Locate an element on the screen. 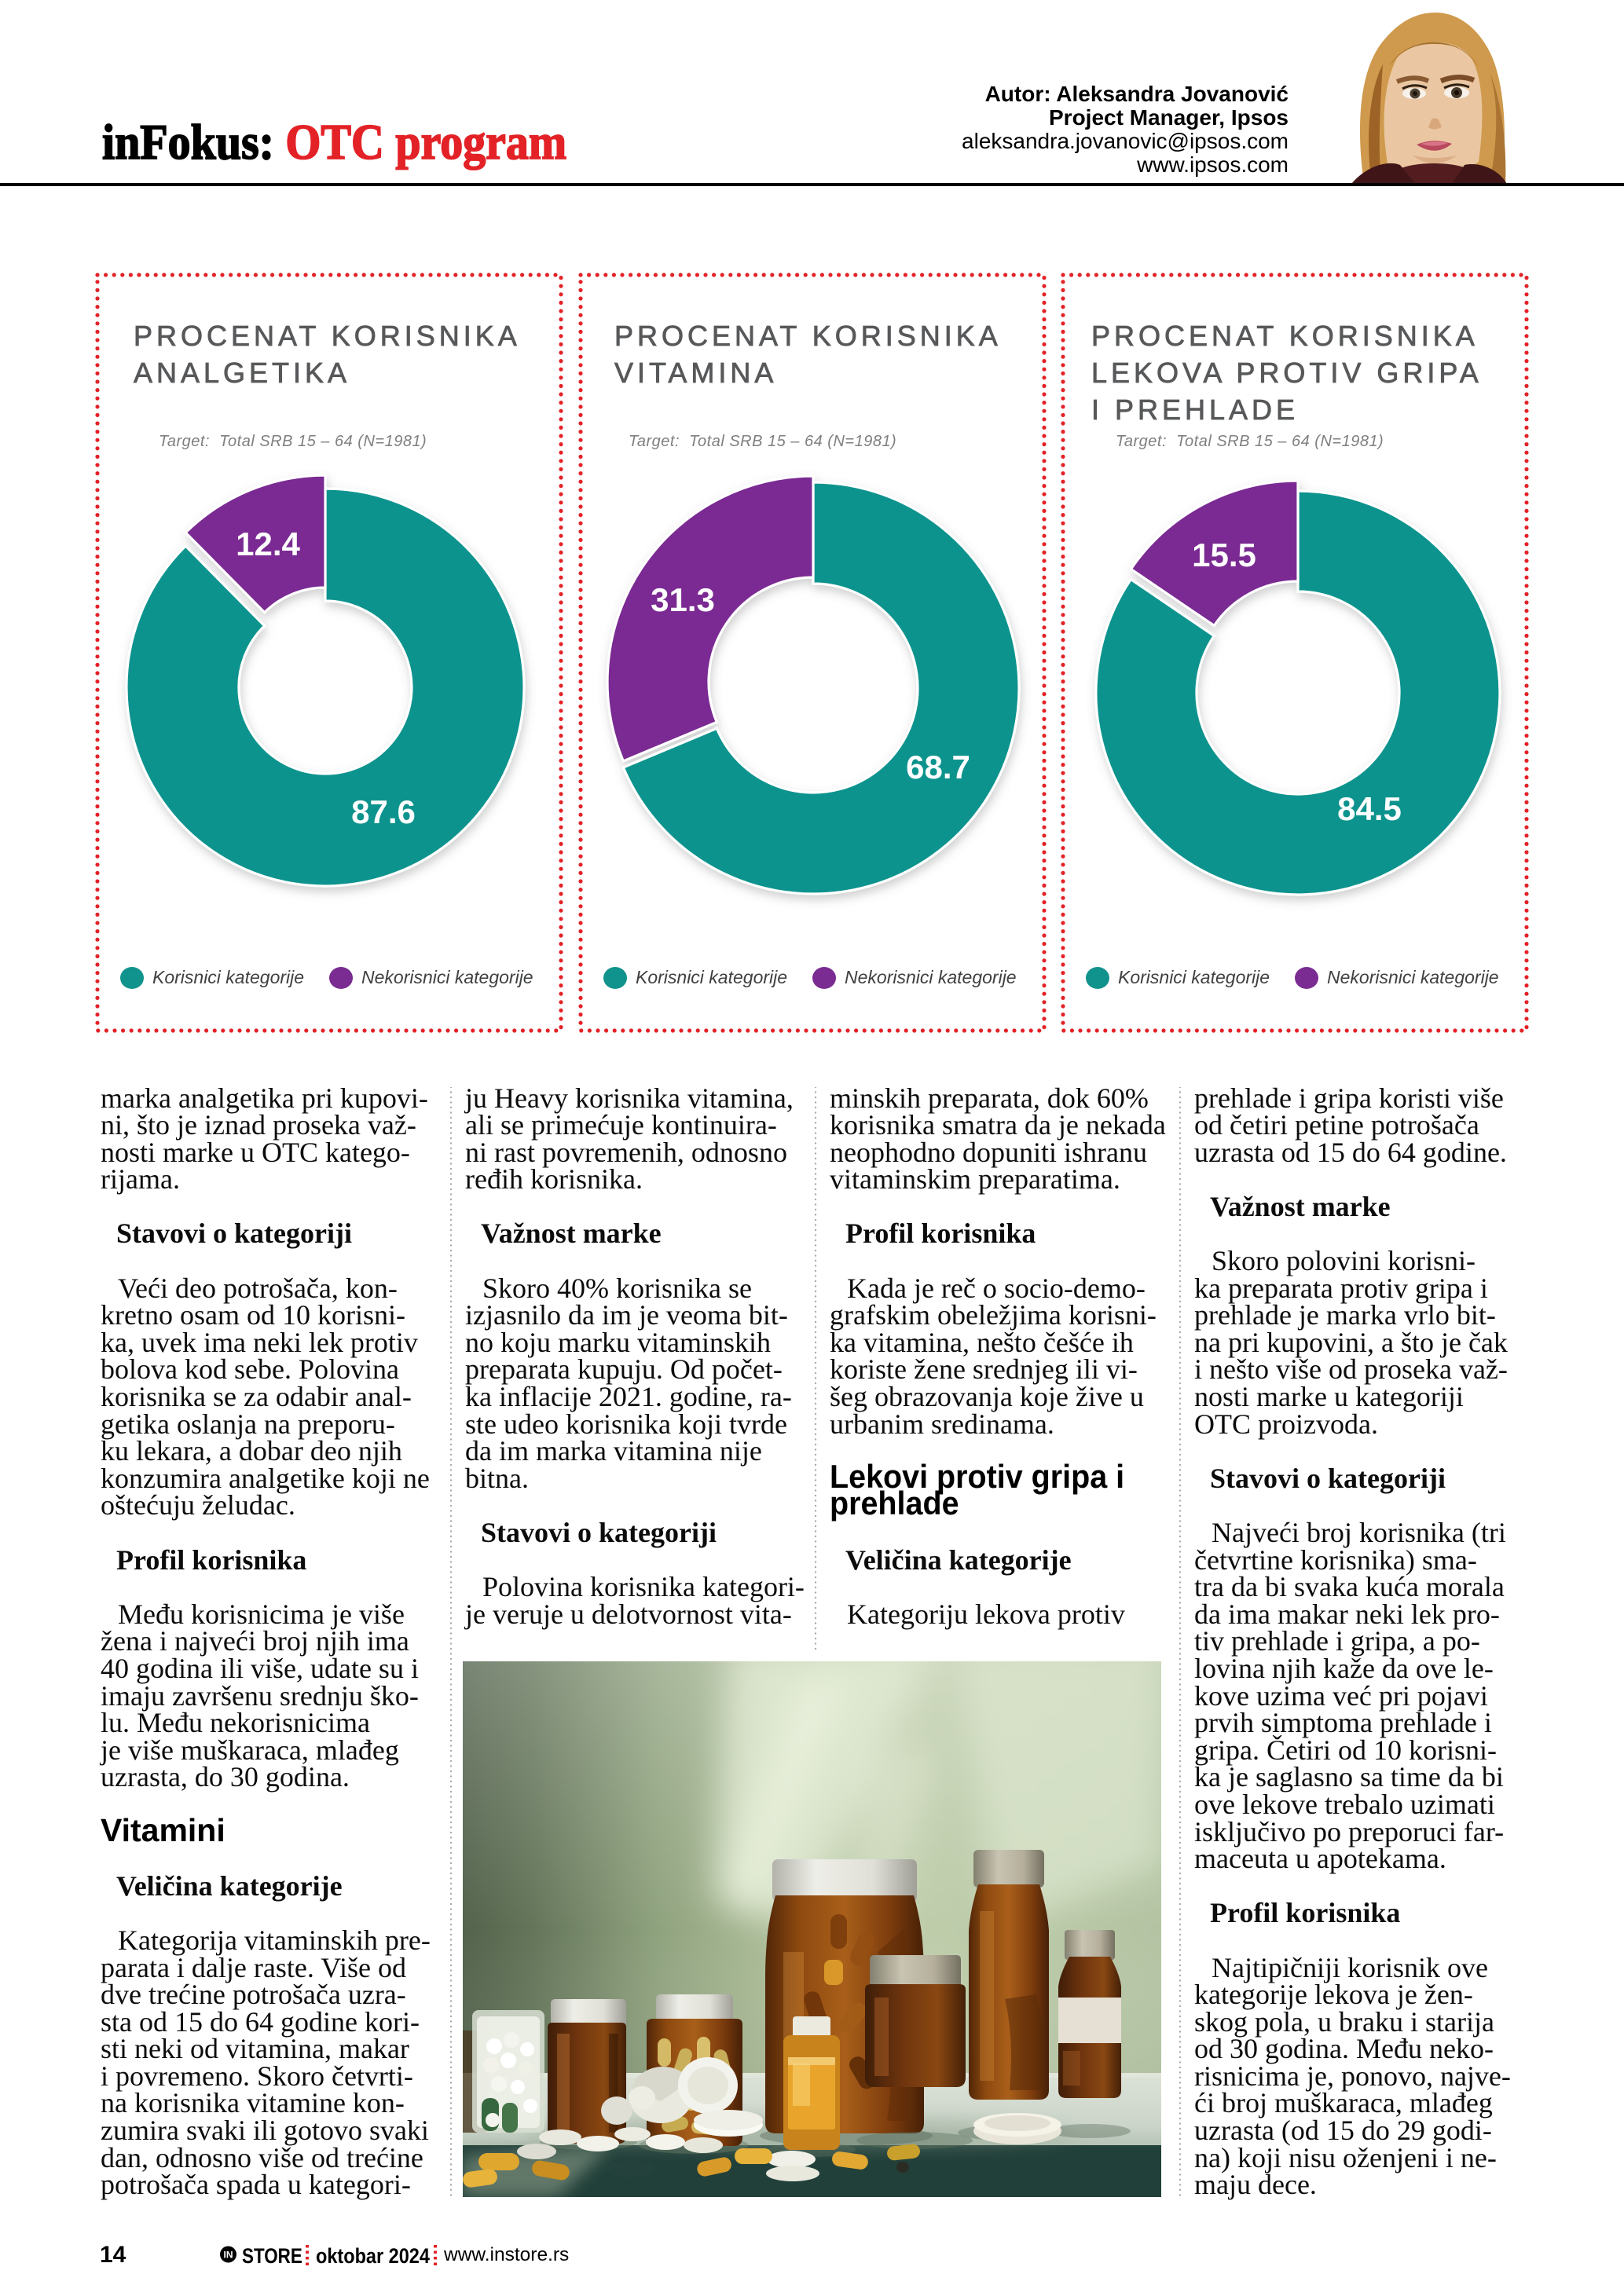  svg-text: 87.6 is located at coordinates (383, 811).